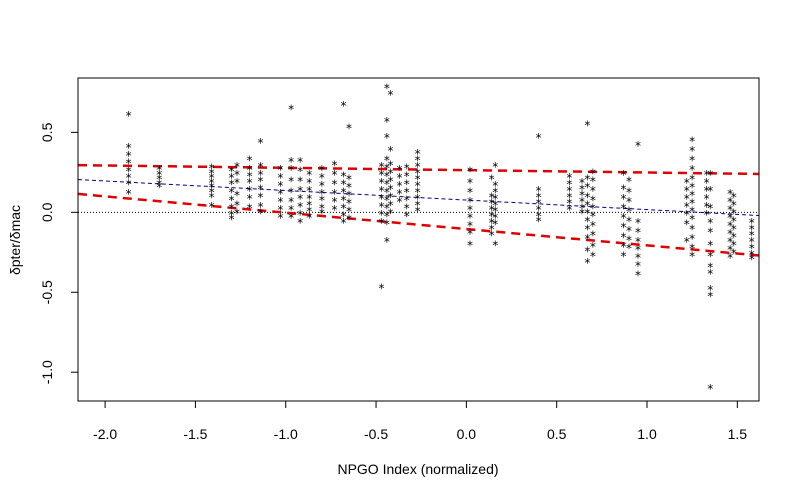  Describe the element at coordinates (557, 434) in the screenshot. I see `x-tick-label: 0.5` at that location.